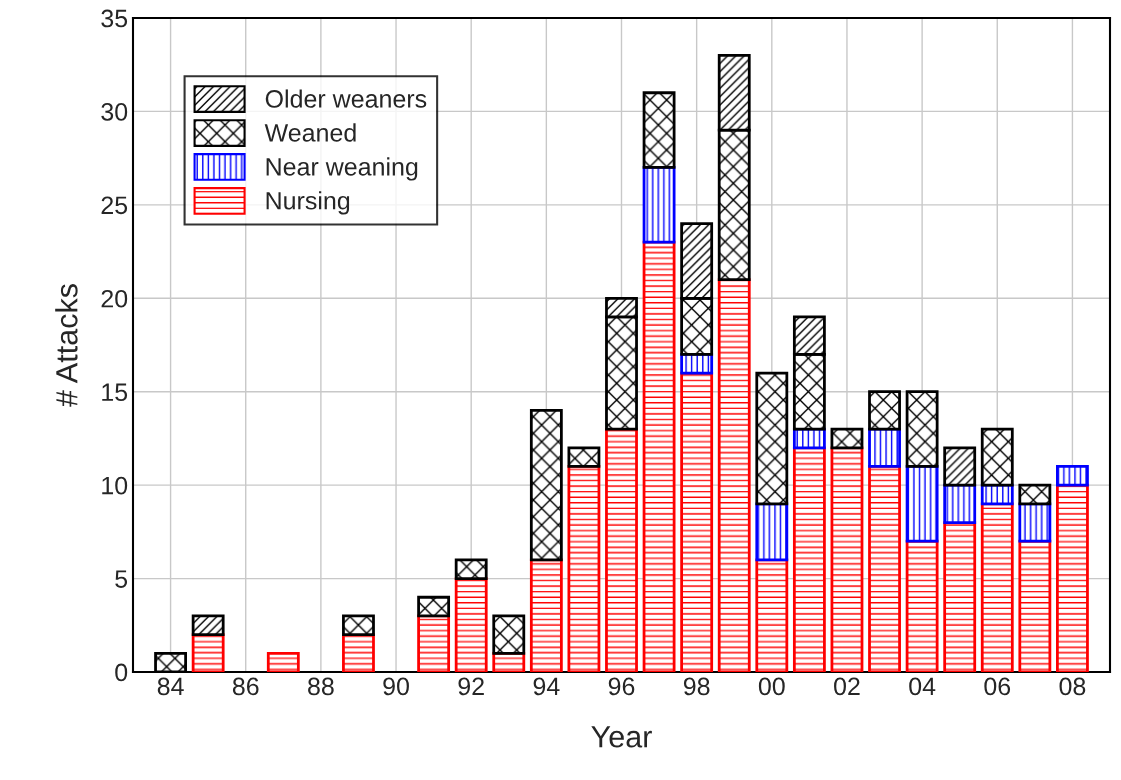  Describe the element at coordinates (321, 686) in the screenshot. I see `x-tick-label: 88` at that location.